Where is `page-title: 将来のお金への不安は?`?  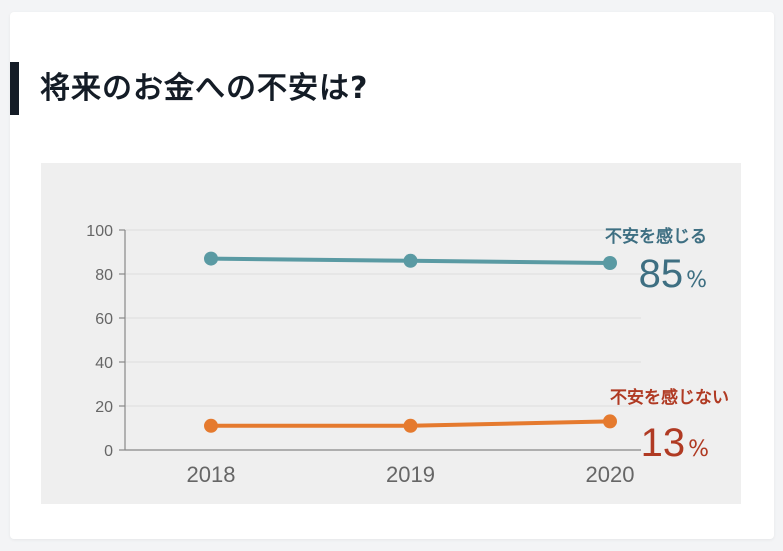 page-title: 将来のお金への不安は? is located at coordinates (204, 88).